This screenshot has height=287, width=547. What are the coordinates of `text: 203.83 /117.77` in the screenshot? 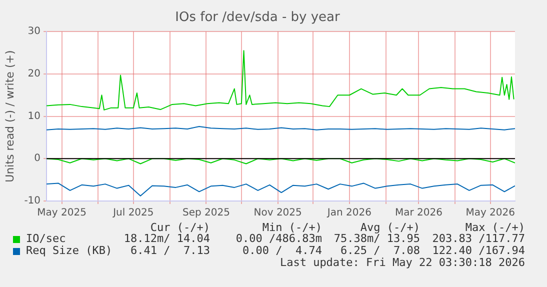 It's located at (478, 238).